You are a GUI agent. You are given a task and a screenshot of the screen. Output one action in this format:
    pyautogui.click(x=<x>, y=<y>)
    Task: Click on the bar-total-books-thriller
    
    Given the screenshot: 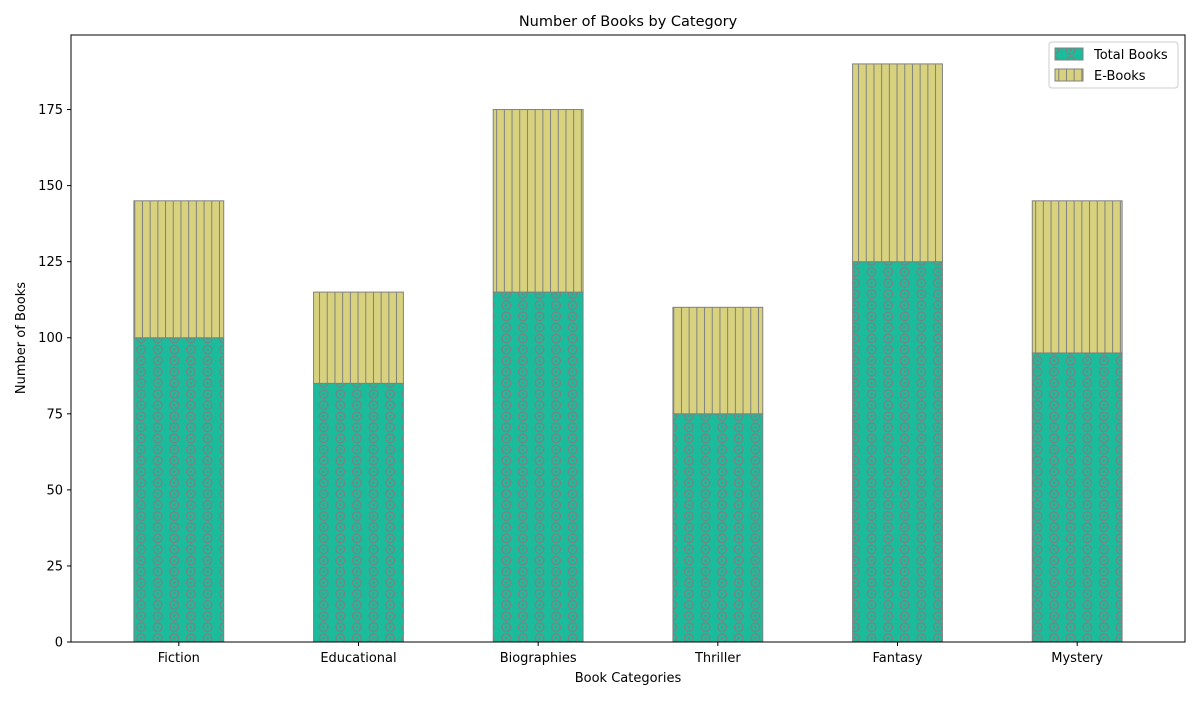 What is the action you would take?
    pyautogui.click(x=718, y=528)
    